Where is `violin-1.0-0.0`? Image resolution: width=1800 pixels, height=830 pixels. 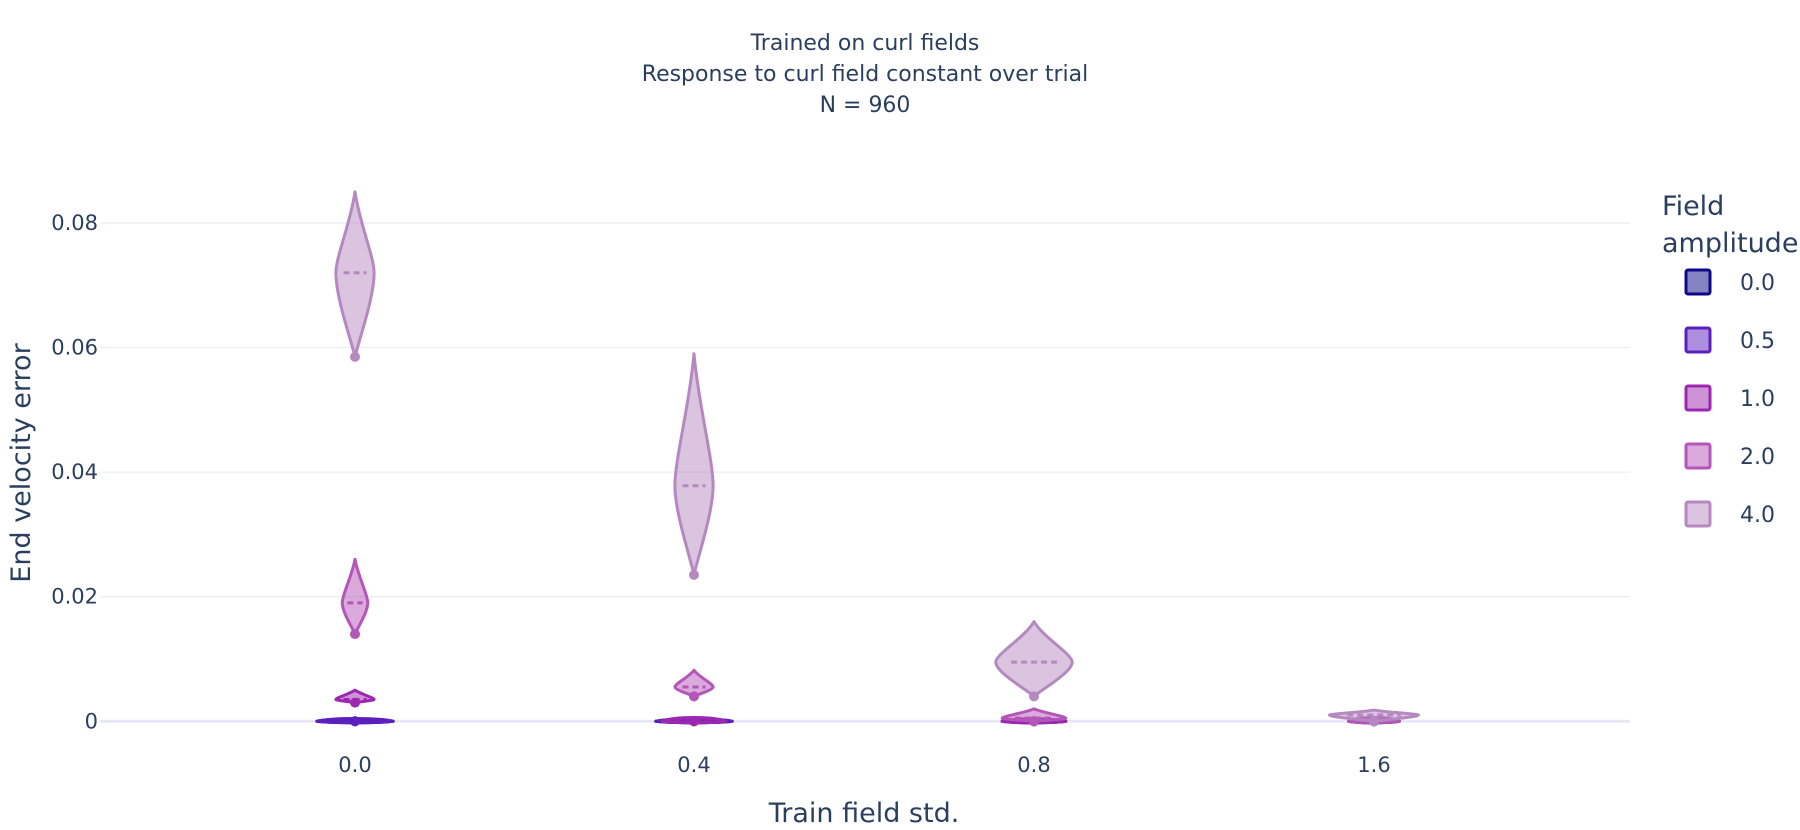 violin-1.0-0.0 is located at coordinates (355, 698).